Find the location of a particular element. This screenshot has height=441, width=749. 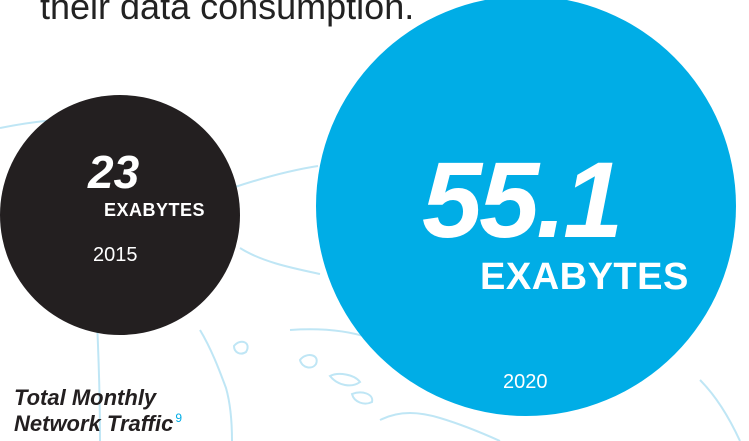

caption-line-2-text: Network Traffic is located at coordinates (94, 424).